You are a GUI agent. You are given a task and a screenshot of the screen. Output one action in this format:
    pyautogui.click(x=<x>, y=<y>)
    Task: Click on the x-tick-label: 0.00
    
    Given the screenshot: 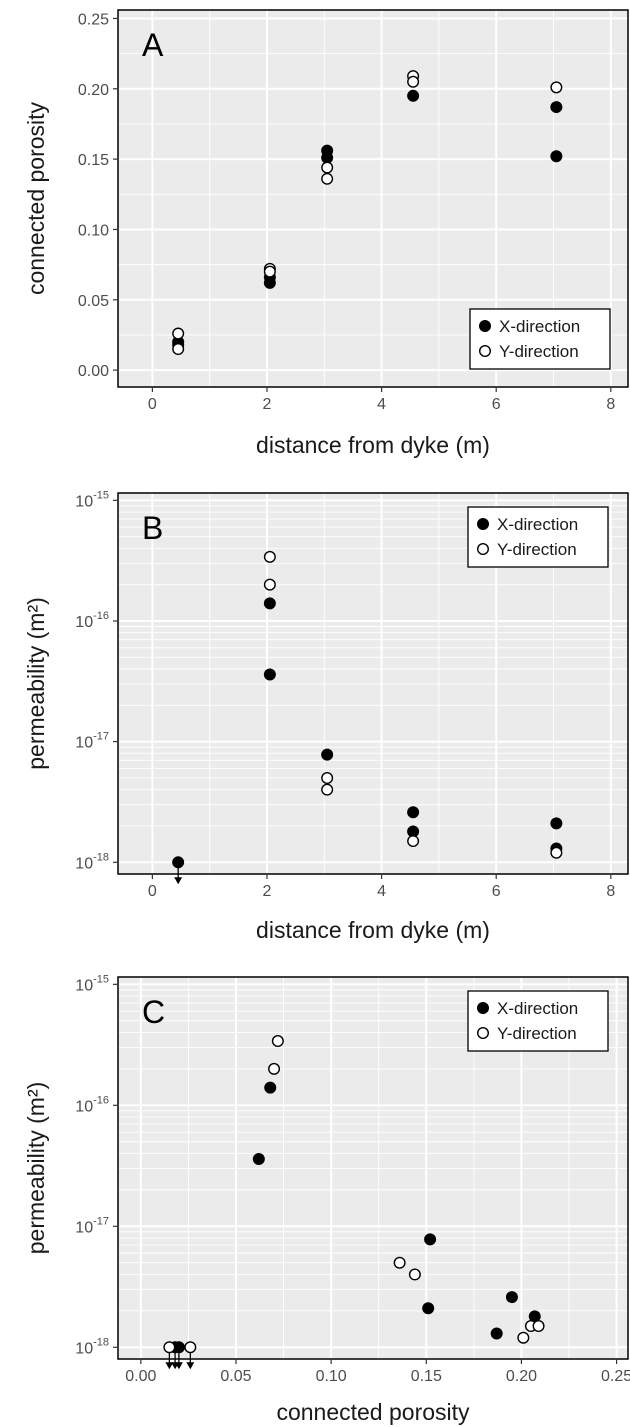 What is the action you would take?
    pyautogui.click(x=140, y=1376)
    